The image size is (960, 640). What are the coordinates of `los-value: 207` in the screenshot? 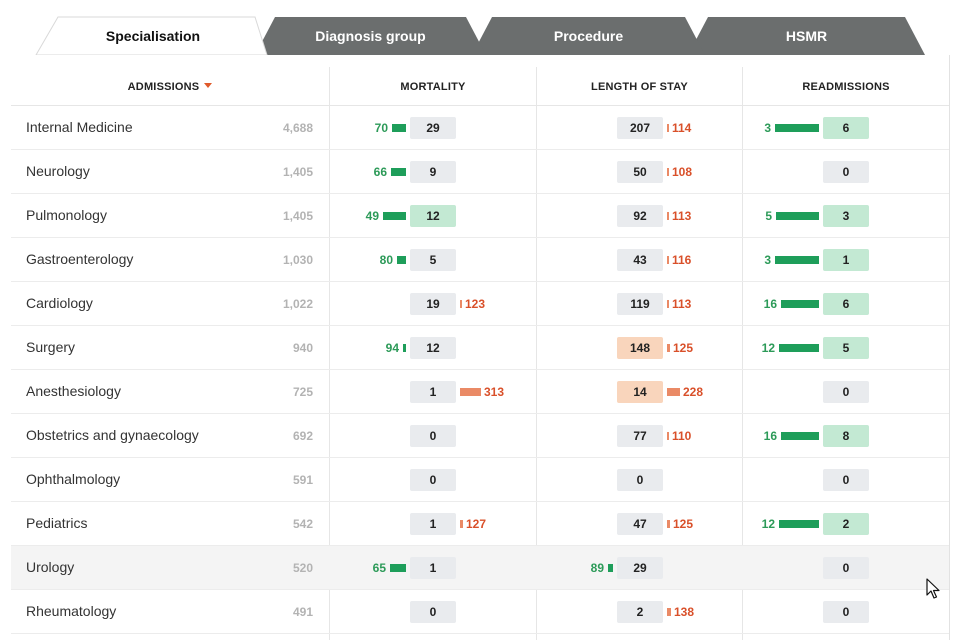 It's located at (640, 128).